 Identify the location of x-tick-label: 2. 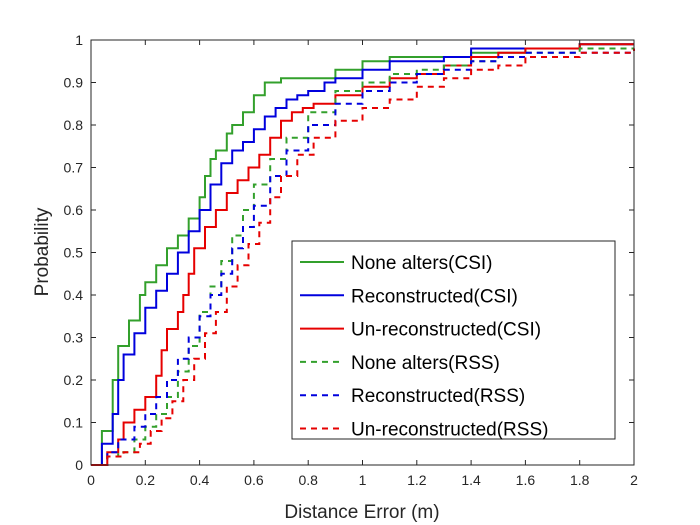
(634, 480).